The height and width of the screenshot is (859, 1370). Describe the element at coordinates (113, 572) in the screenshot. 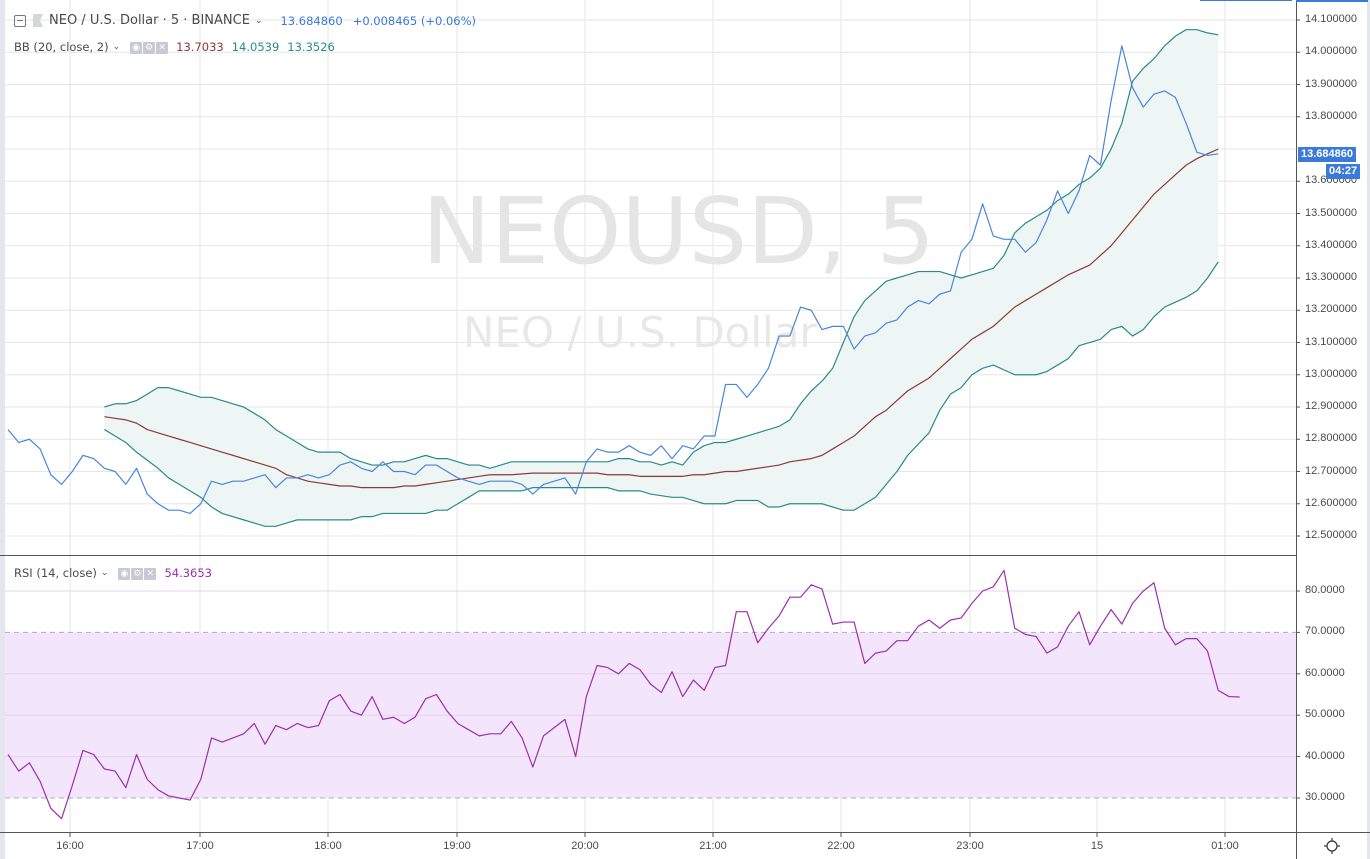

I see `rsi-legend: RSI (14, close) ⌄ ◉ ⚙ ✕ 54.3653` at that location.